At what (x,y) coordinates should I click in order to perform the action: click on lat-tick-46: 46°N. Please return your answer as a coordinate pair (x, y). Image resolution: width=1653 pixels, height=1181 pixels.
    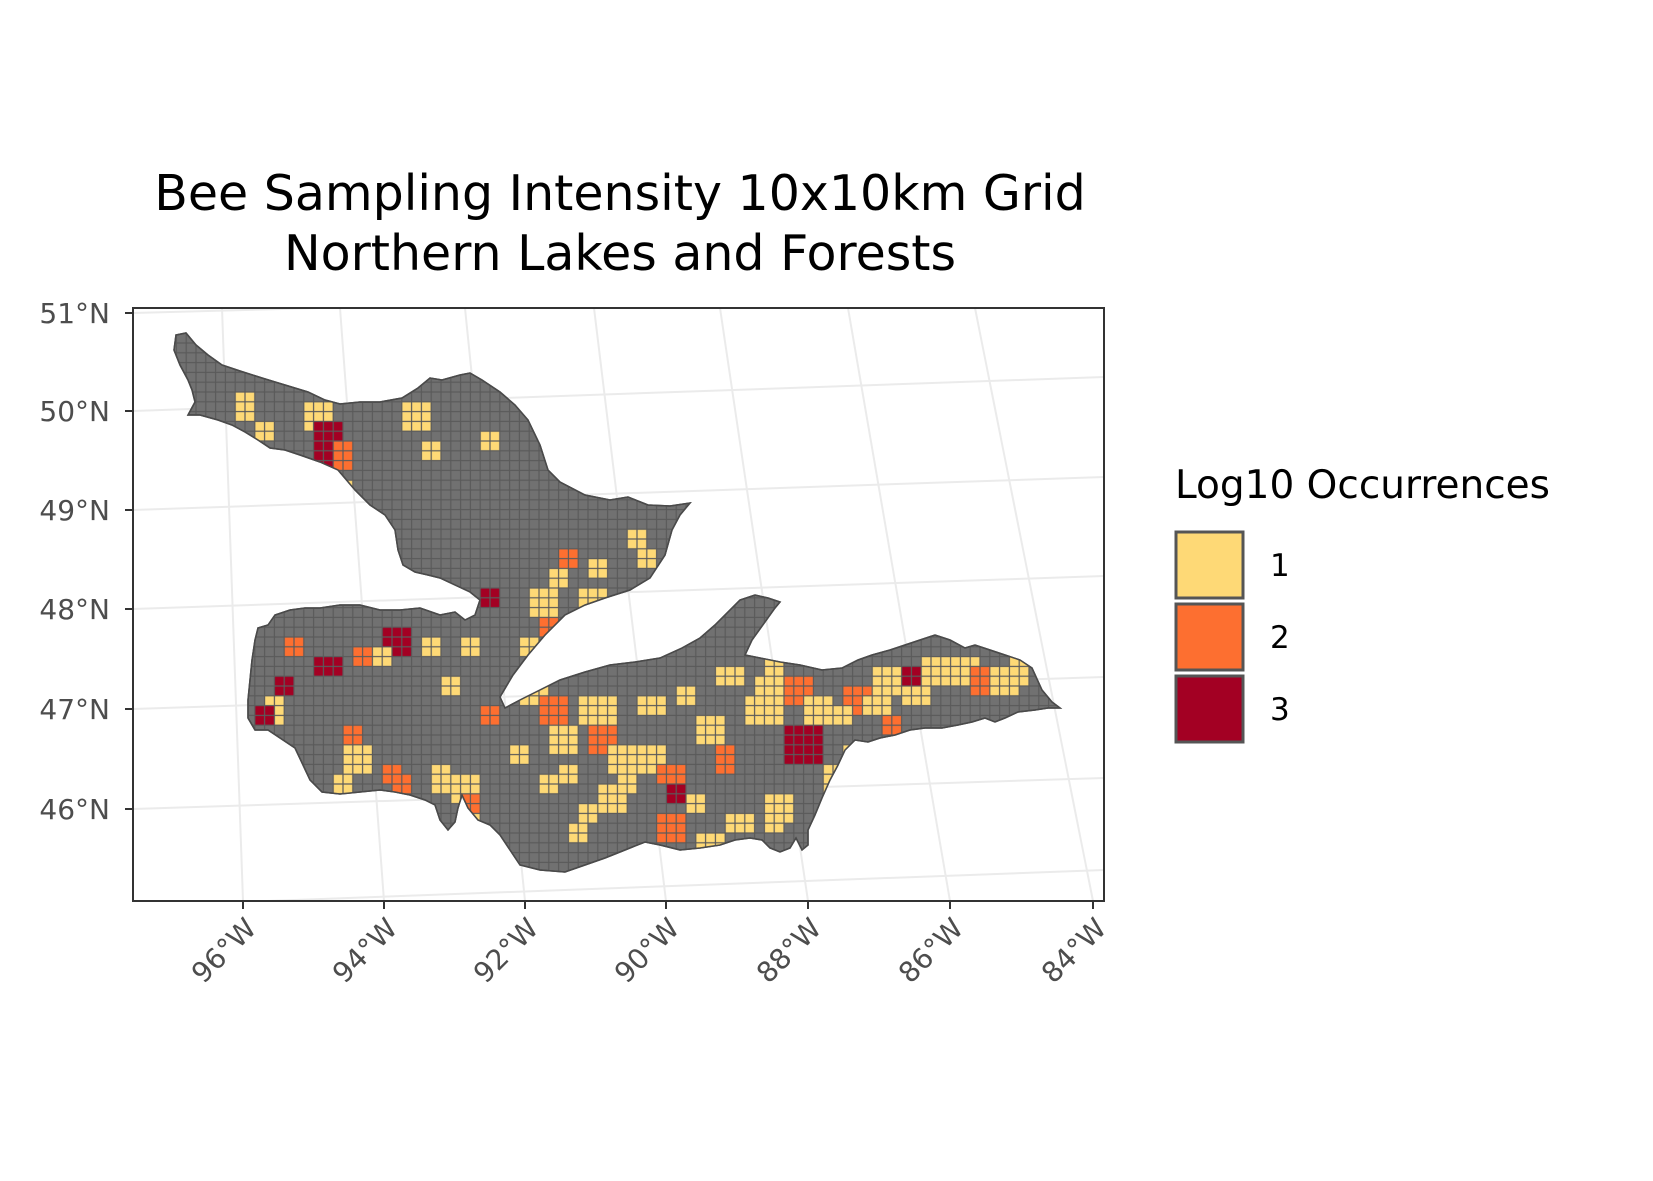
    Looking at the image, I should click on (74, 809).